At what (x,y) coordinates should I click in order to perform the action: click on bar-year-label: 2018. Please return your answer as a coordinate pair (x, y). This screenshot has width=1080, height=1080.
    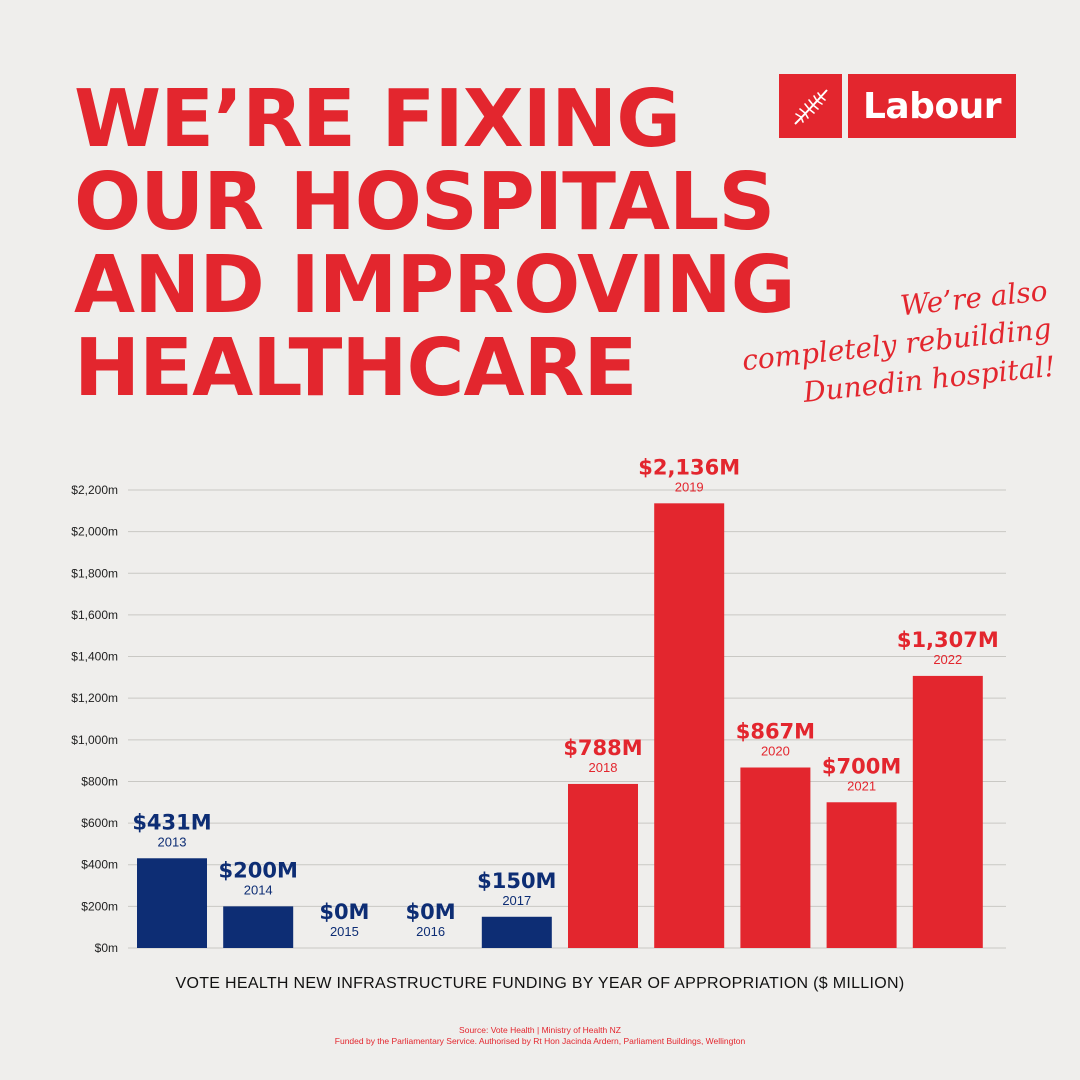
    Looking at the image, I should click on (603, 767).